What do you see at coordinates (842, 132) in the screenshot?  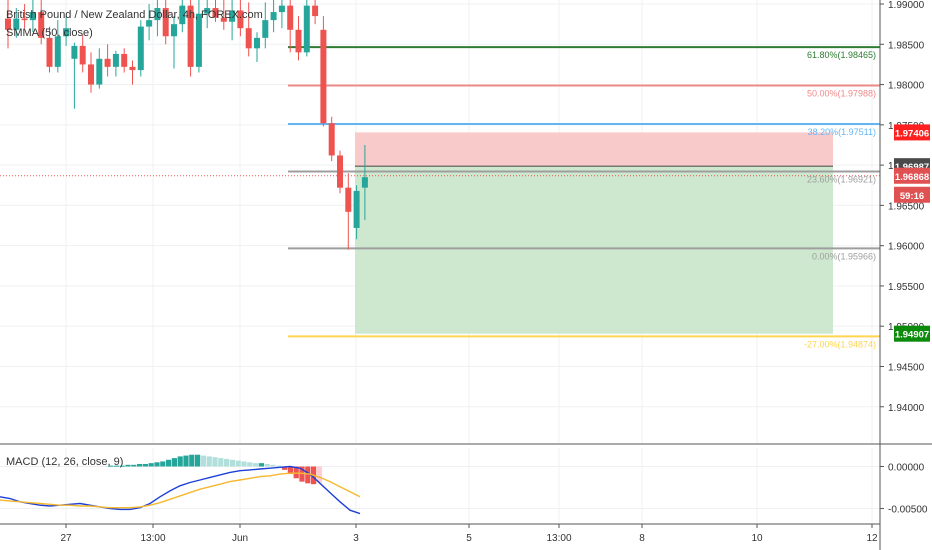 I see `fib-label: 38.20%(1.97511)` at bounding box center [842, 132].